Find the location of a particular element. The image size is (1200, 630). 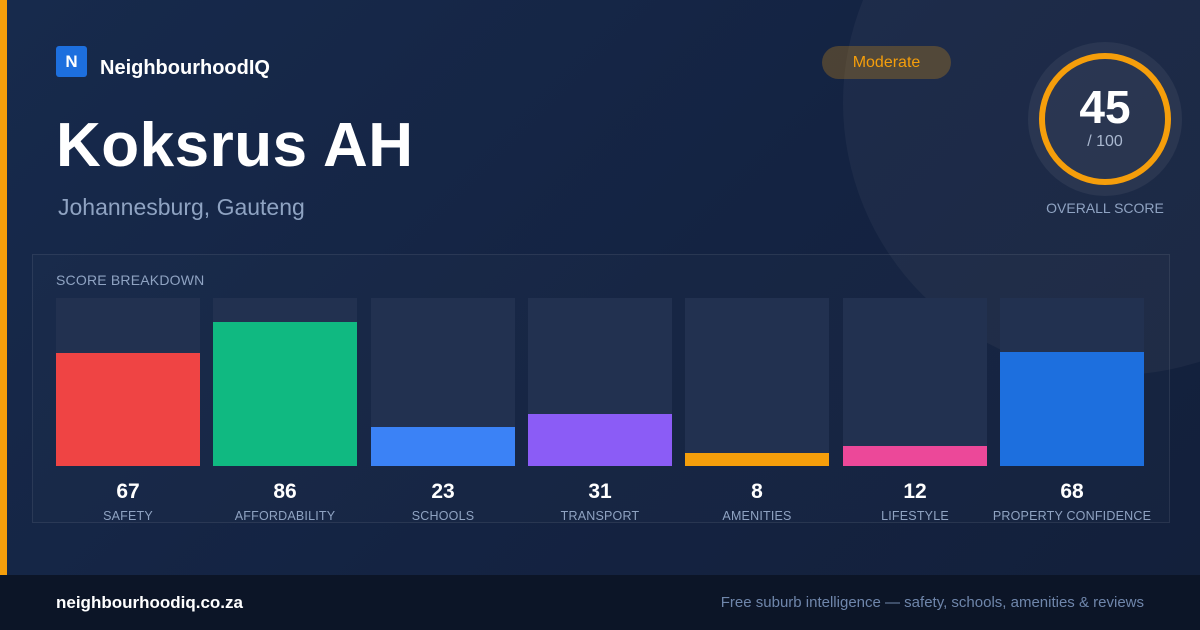

rating-badge: Moderate is located at coordinates (886, 62).